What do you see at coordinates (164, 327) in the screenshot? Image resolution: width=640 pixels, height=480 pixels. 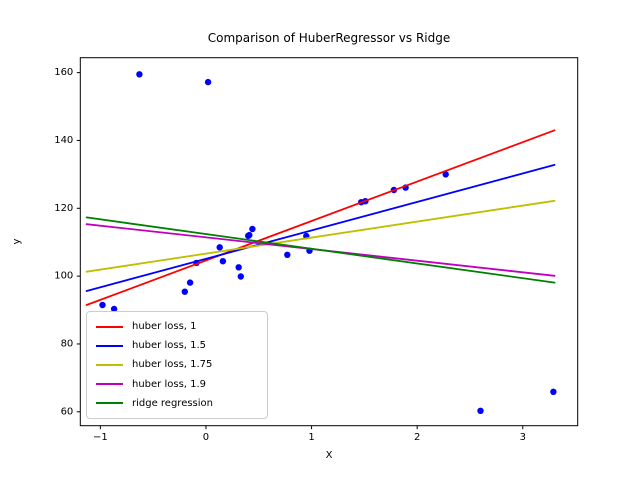 I see `legend-entry-label: huber loss, 1` at bounding box center [164, 327].